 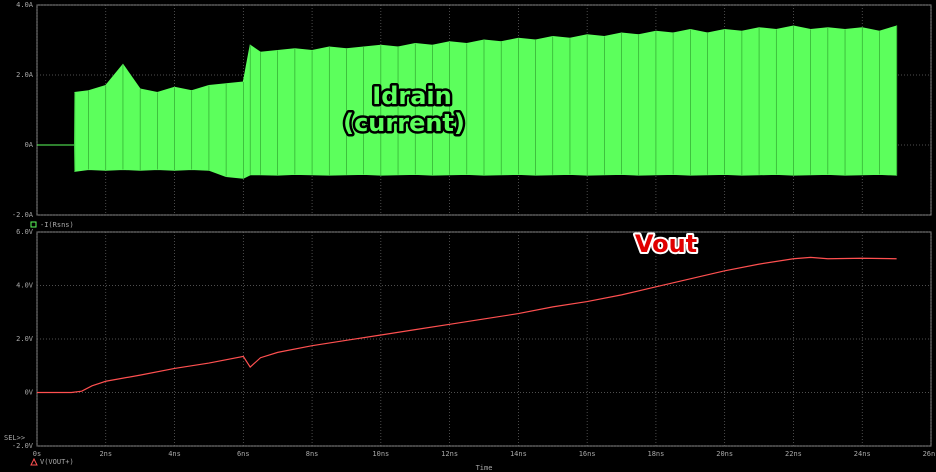 What do you see at coordinates (23, 215) in the screenshot?
I see `y-tick-label: -2.0A` at bounding box center [23, 215].